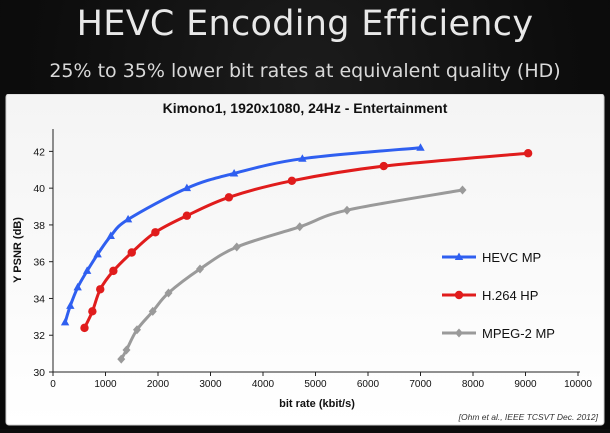  Describe the element at coordinates (210, 384) in the screenshot. I see `x-tick-label: 3000` at that location.